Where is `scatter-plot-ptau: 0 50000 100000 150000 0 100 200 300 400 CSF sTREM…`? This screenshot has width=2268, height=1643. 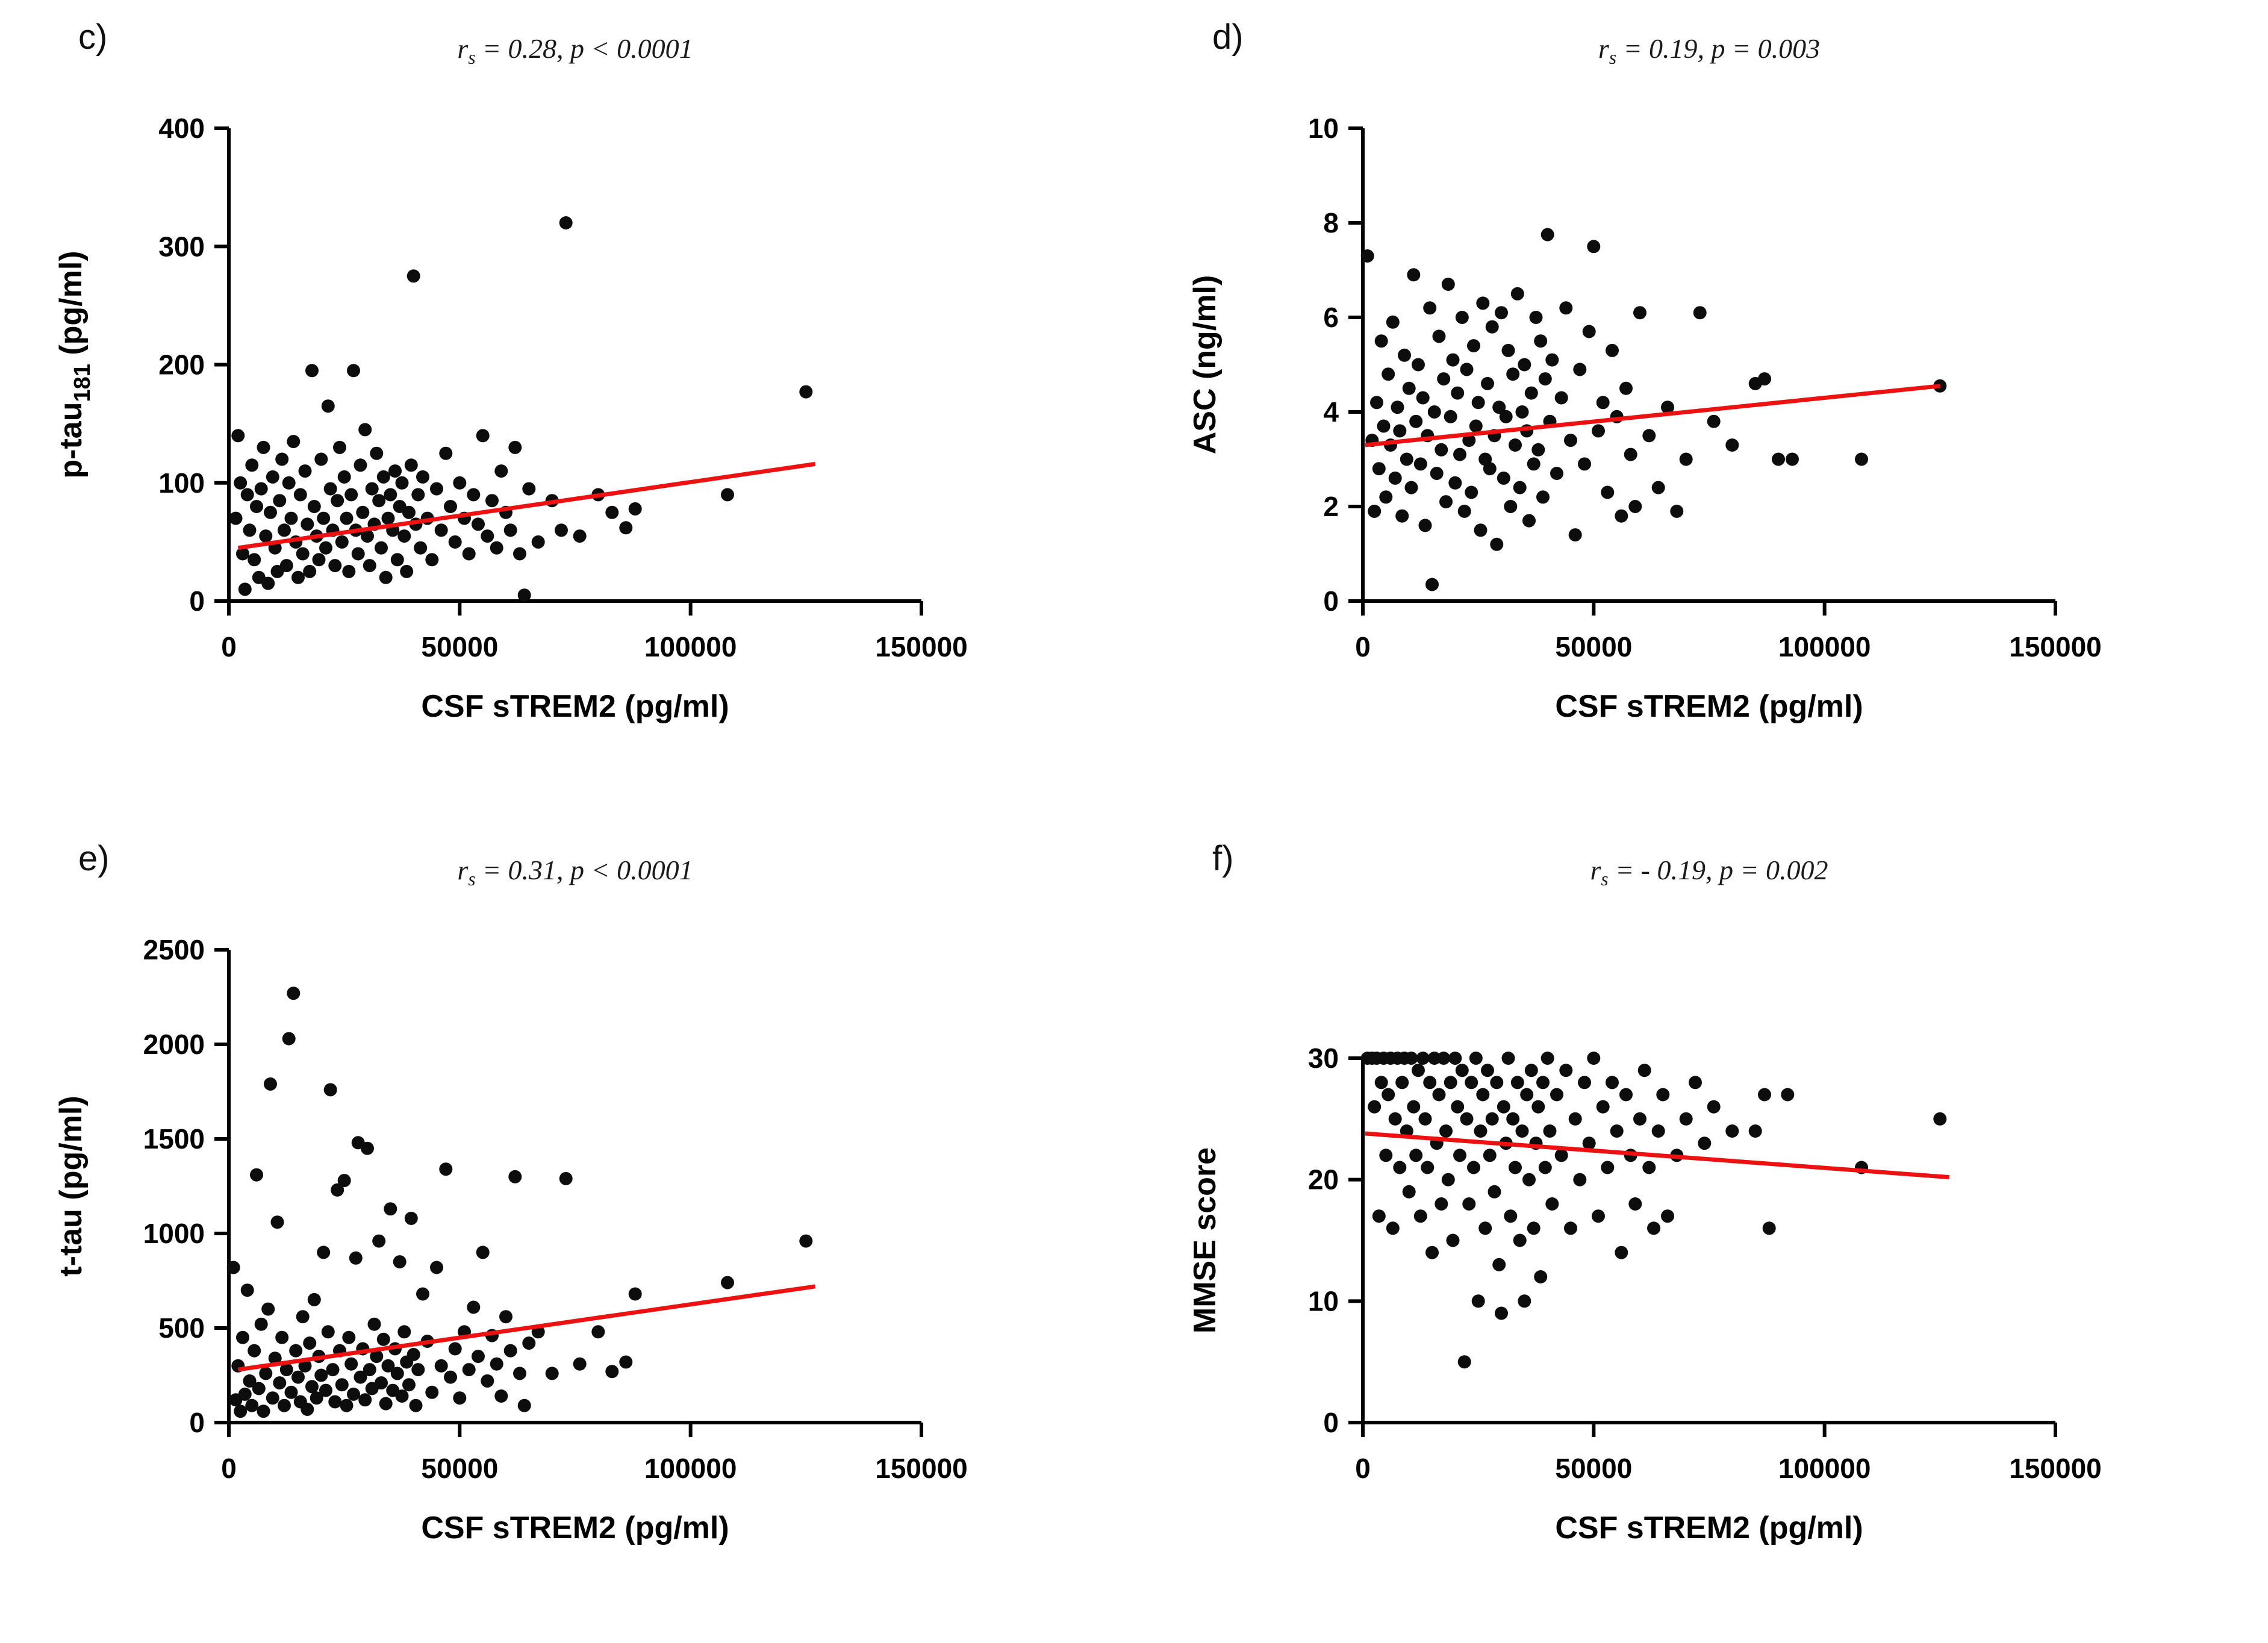
scatter-plot-ptau: 0 50000 100000 150000 0 100 200 300 400 CSF sTREM… is located at coordinates (511, 419).